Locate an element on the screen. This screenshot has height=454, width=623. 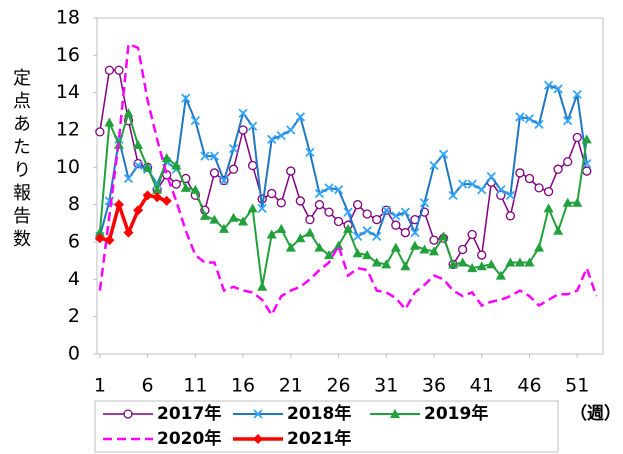
x-tick-label: 26 is located at coordinates (338, 386).